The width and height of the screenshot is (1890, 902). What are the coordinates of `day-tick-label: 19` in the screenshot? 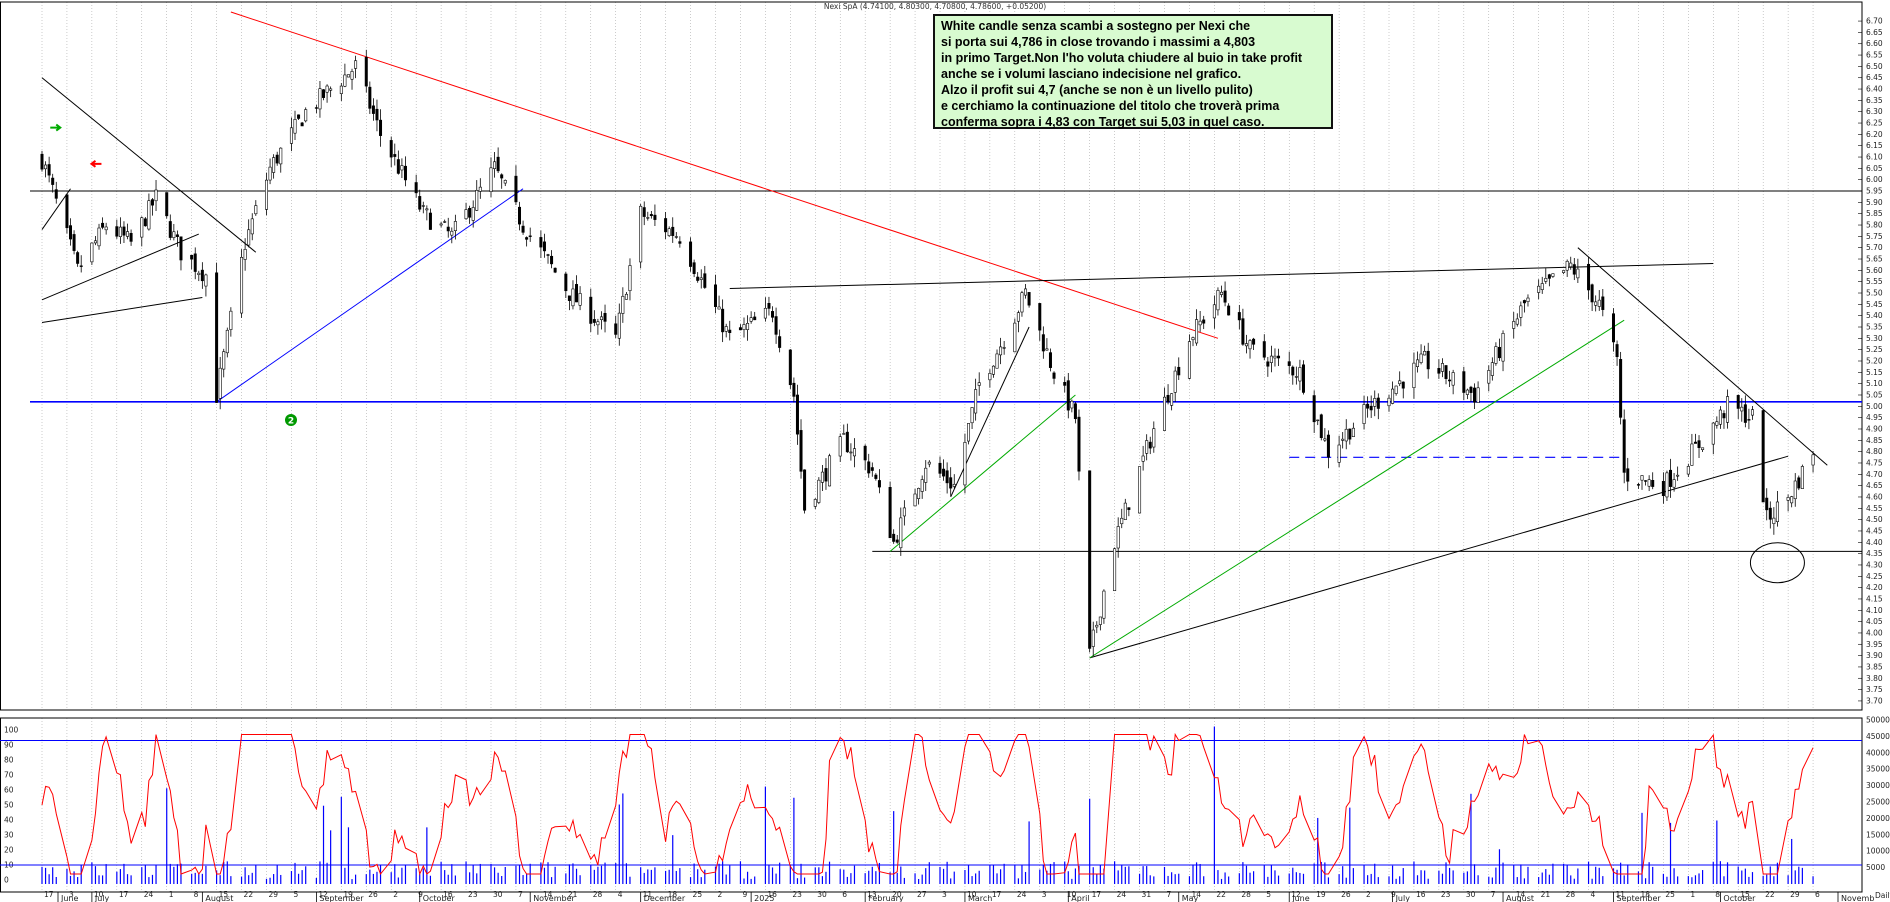 It's located at (348, 894).